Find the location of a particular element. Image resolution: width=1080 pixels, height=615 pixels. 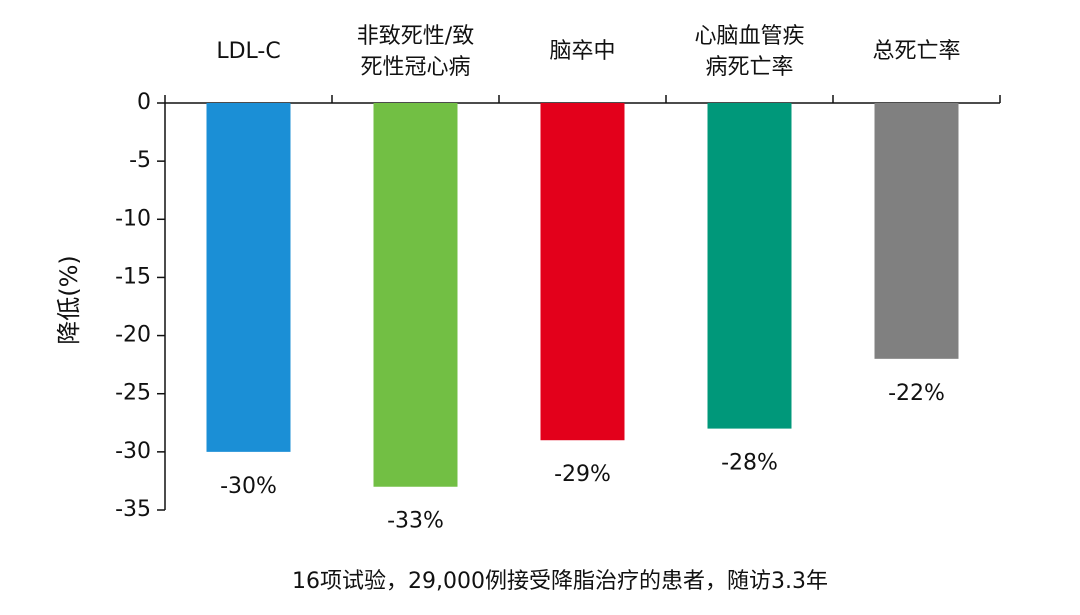

x-tick-label: 总死亡率 is located at coordinates (916, 51).